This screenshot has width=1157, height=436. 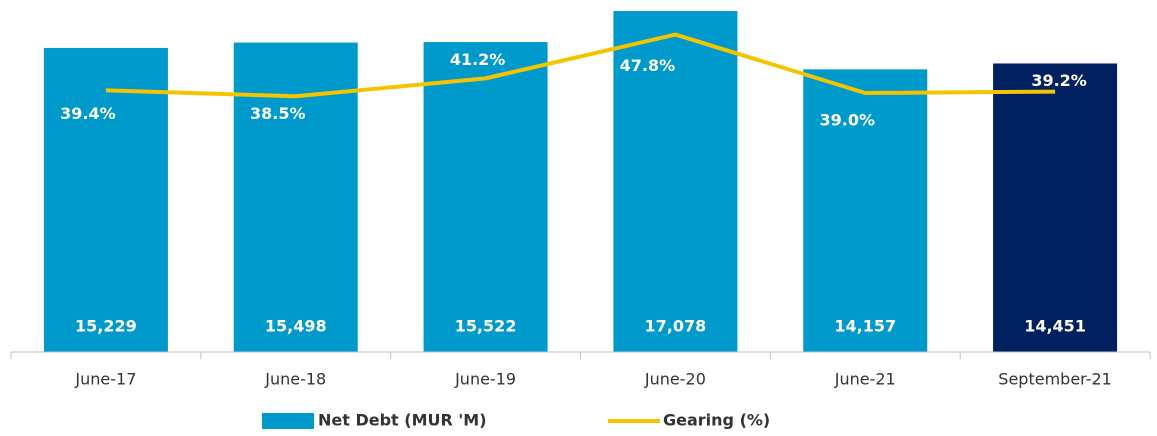 What do you see at coordinates (1055, 379) in the screenshot?
I see `x-tick-label: September-21` at bounding box center [1055, 379].